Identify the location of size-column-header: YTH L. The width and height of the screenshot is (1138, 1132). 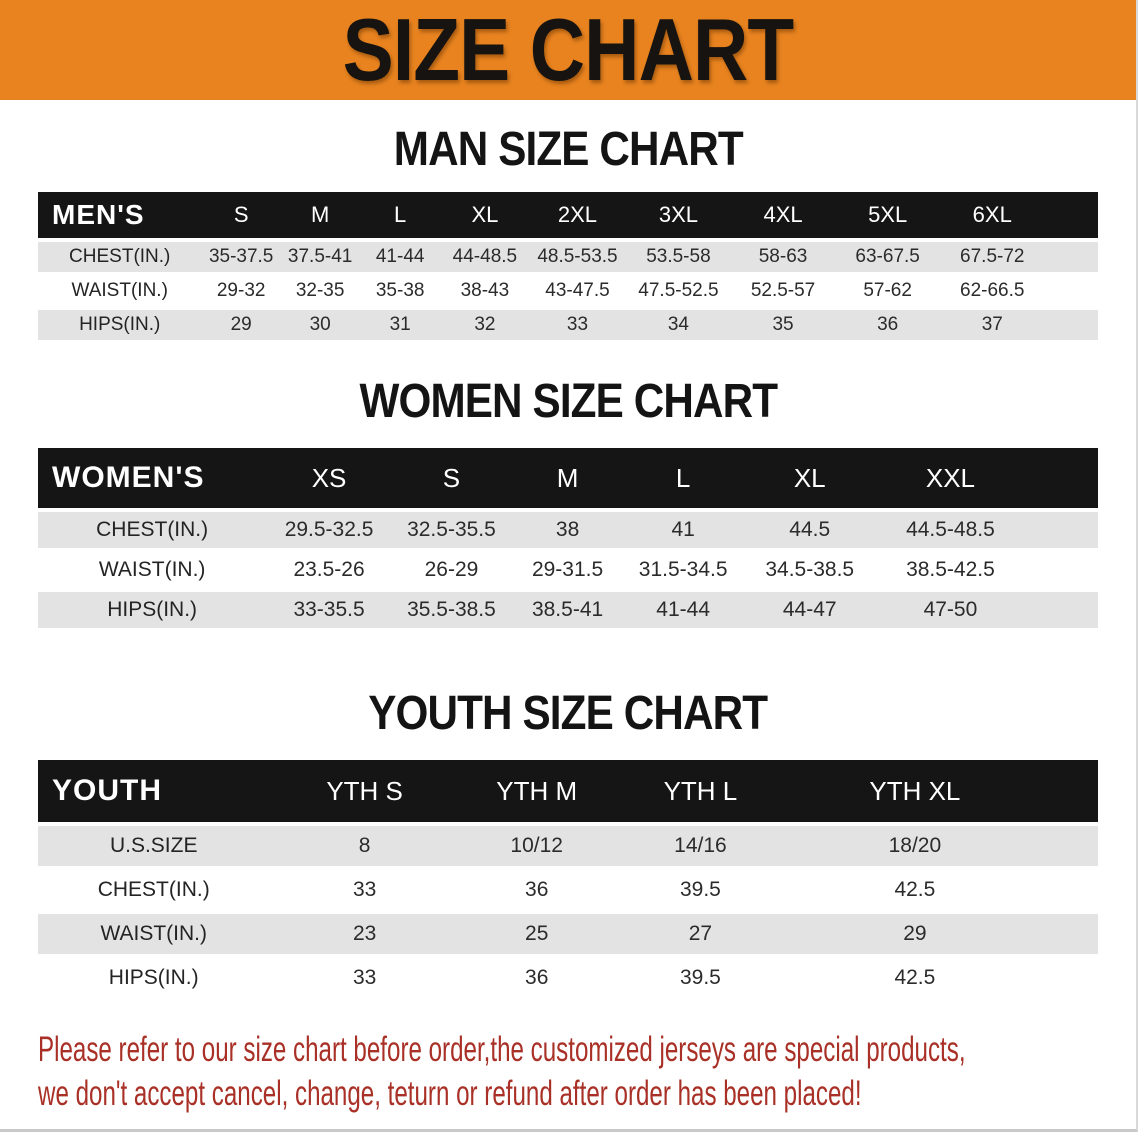
(700, 791).